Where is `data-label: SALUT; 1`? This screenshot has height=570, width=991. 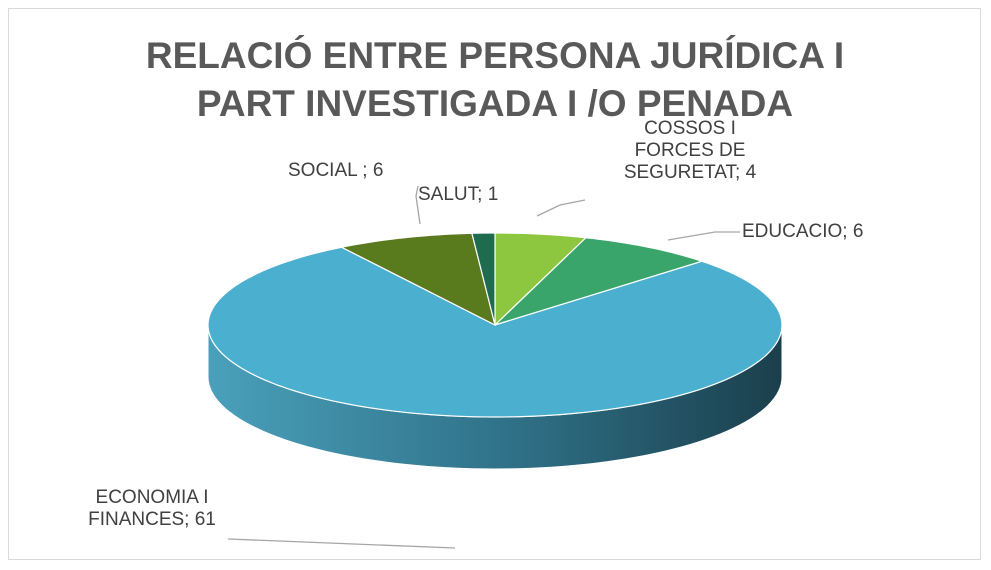 data-label: SALUT; 1 is located at coordinates (458, 194).